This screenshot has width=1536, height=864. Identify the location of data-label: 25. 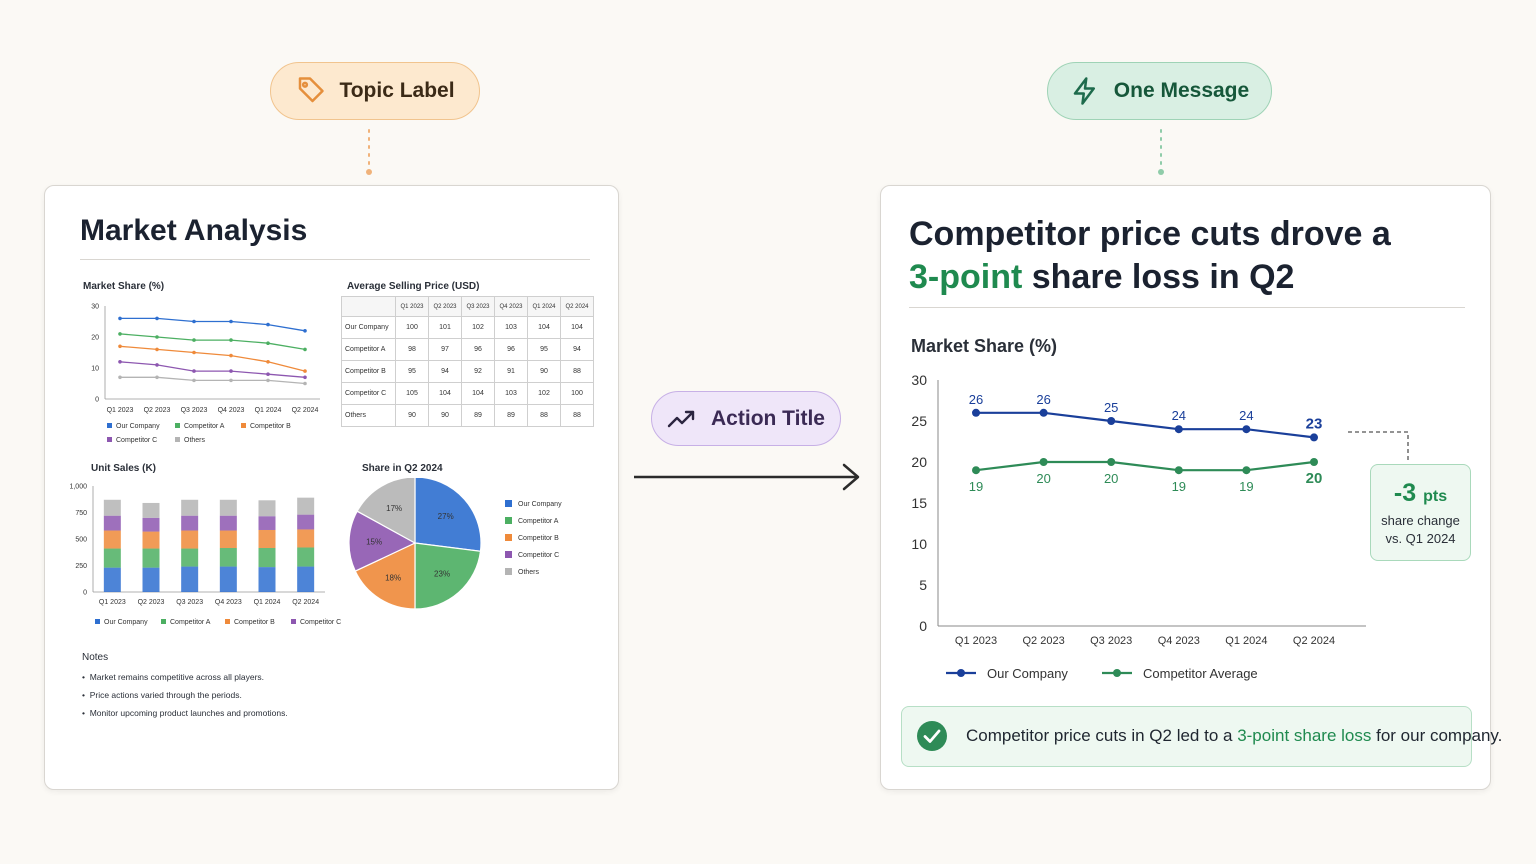
(1111, 407).